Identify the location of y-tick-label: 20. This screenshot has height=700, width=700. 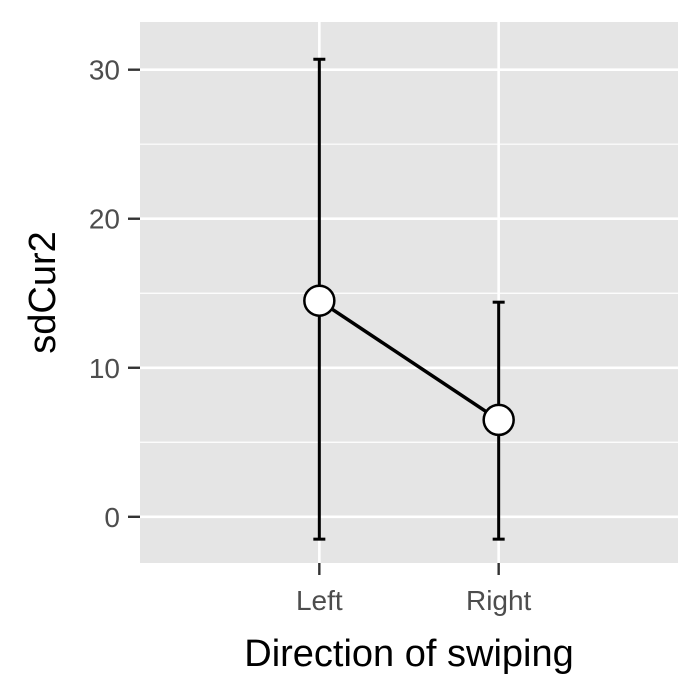
(104, 219).